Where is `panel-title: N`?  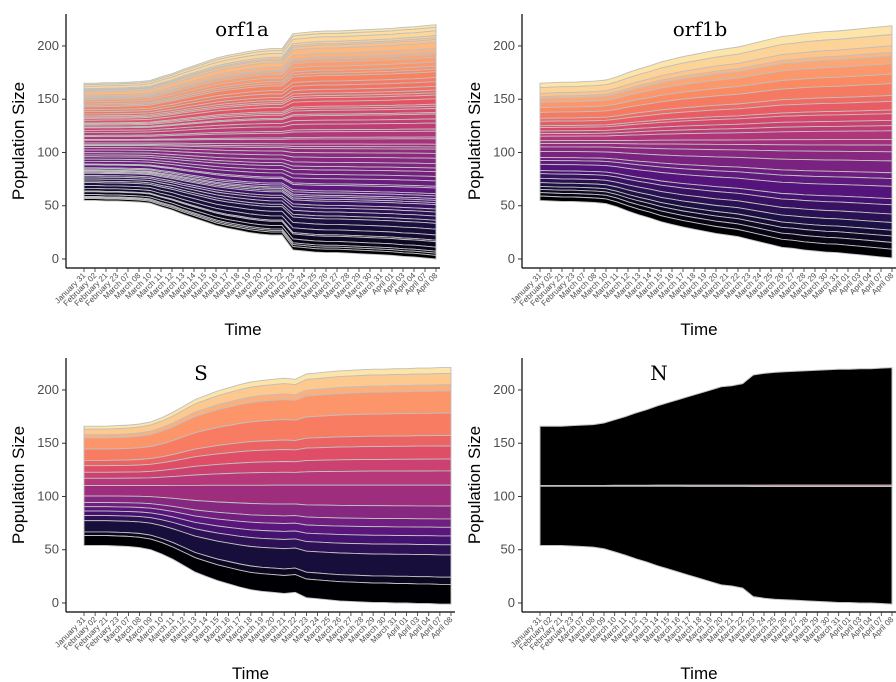
panel-title: N is located at coordinates (659, 373).